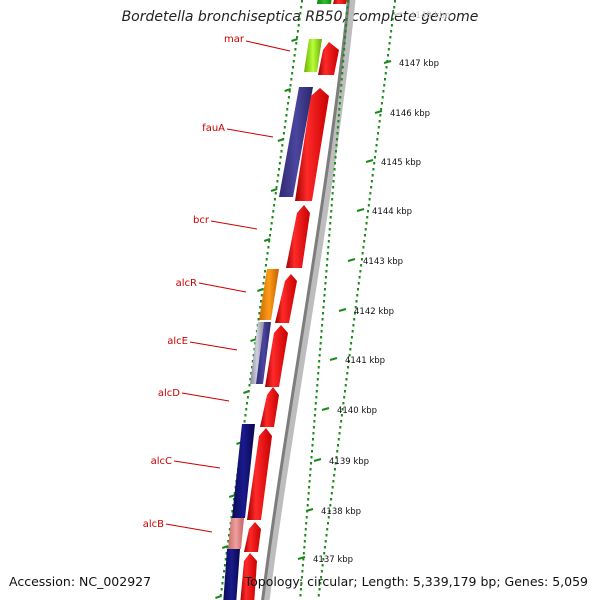  I want to click on left-track-dashes, so click(256, 318).